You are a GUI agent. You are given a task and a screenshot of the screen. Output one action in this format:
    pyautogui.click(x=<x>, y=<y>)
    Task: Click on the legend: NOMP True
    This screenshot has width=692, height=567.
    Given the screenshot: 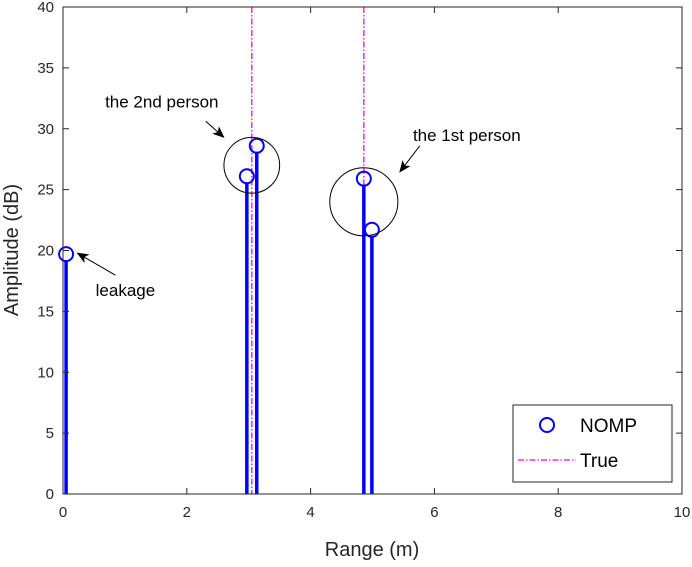 What is the action you would take?
    pyautogui.click(x=592, y=443)
    